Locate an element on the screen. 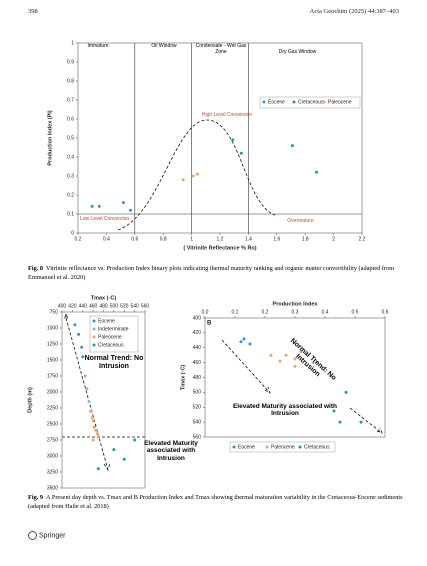 This screenshot has width=427, height=566. y-tick-label: 0.2 is located at coordinates (70, 195).